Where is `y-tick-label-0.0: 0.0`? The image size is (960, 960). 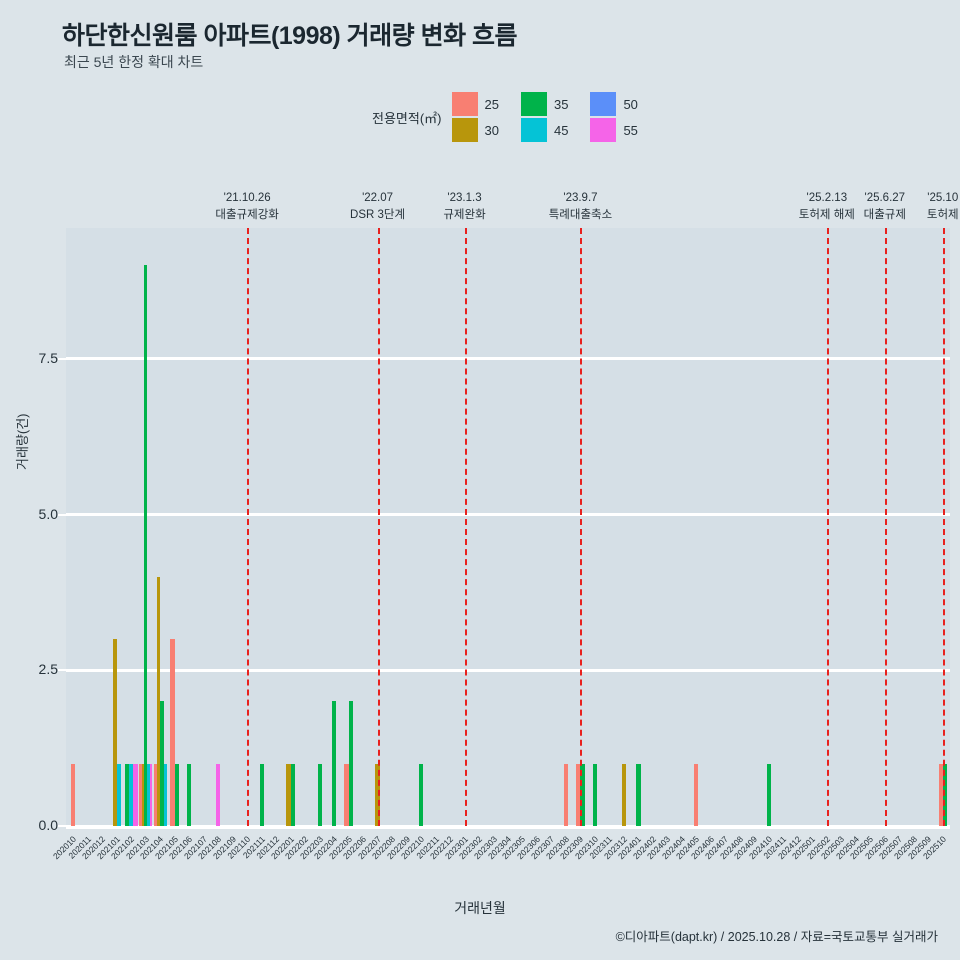
y-tick-label-0.0: 0.0 is located at coordinates (48, 825).